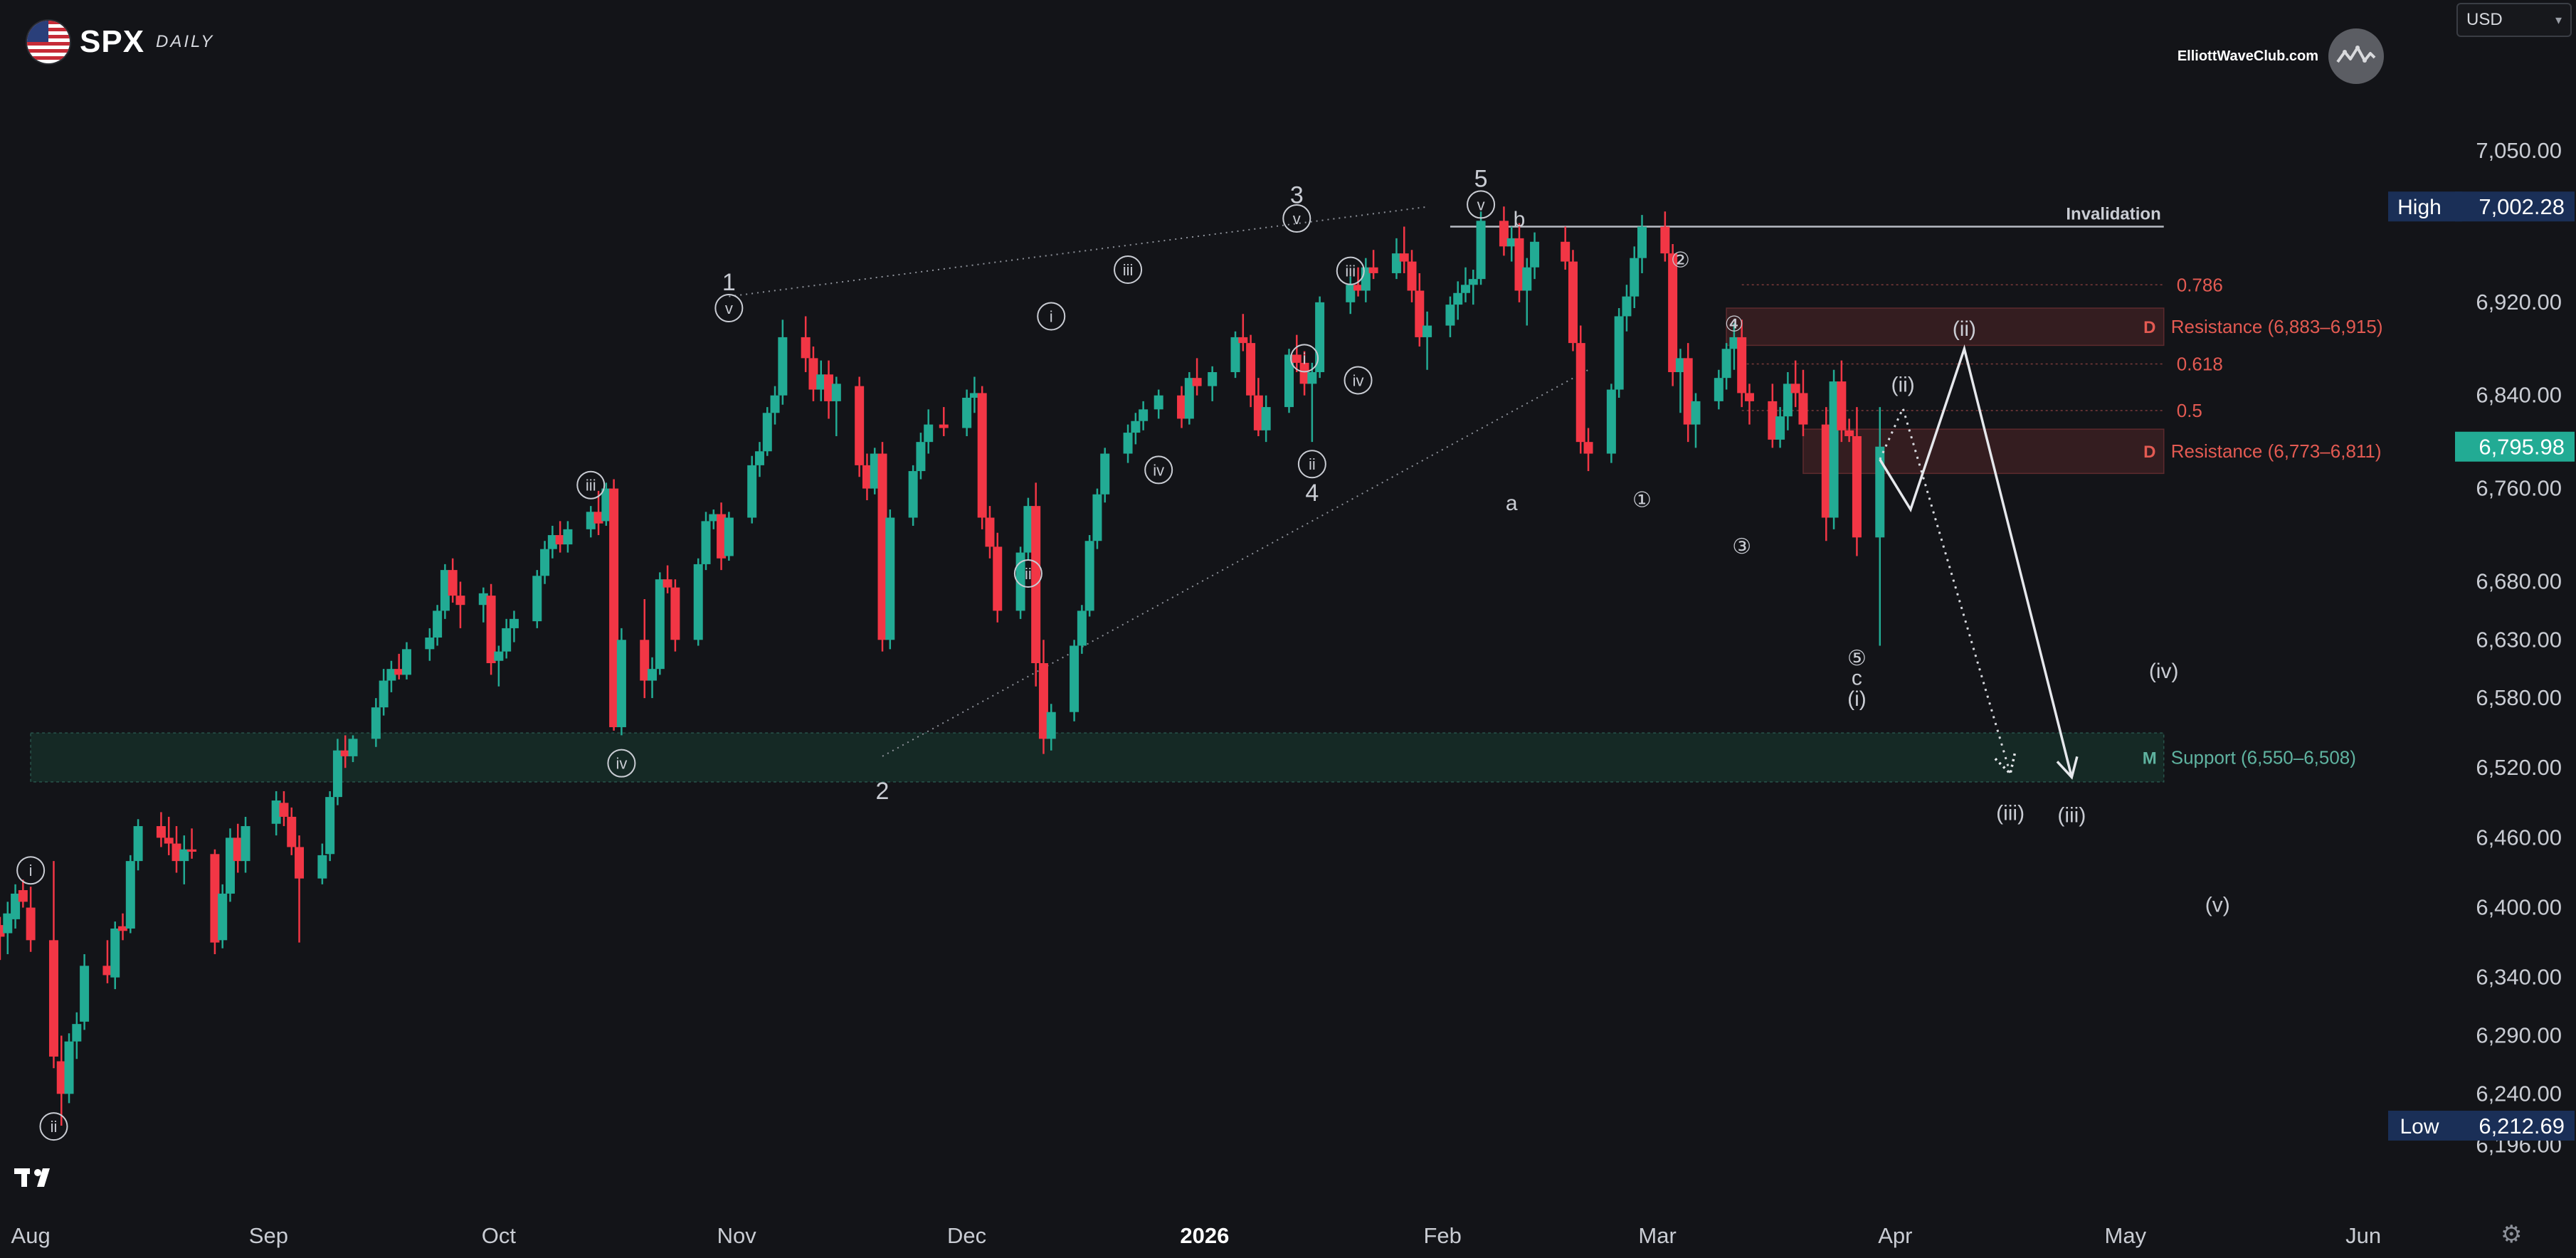 The width and height of the screenshot is (2576, 1258). What do you see at coordinates (2514, 20) in the screenshot?
I see `currency-dropdown: USD ▾` at bounding box center [2514, 20].